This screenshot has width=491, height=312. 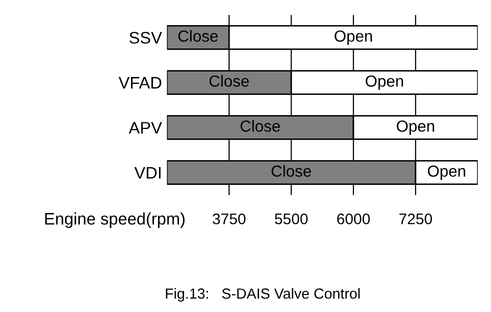 I want to click on text: 3750, so click(x=229, y=218).